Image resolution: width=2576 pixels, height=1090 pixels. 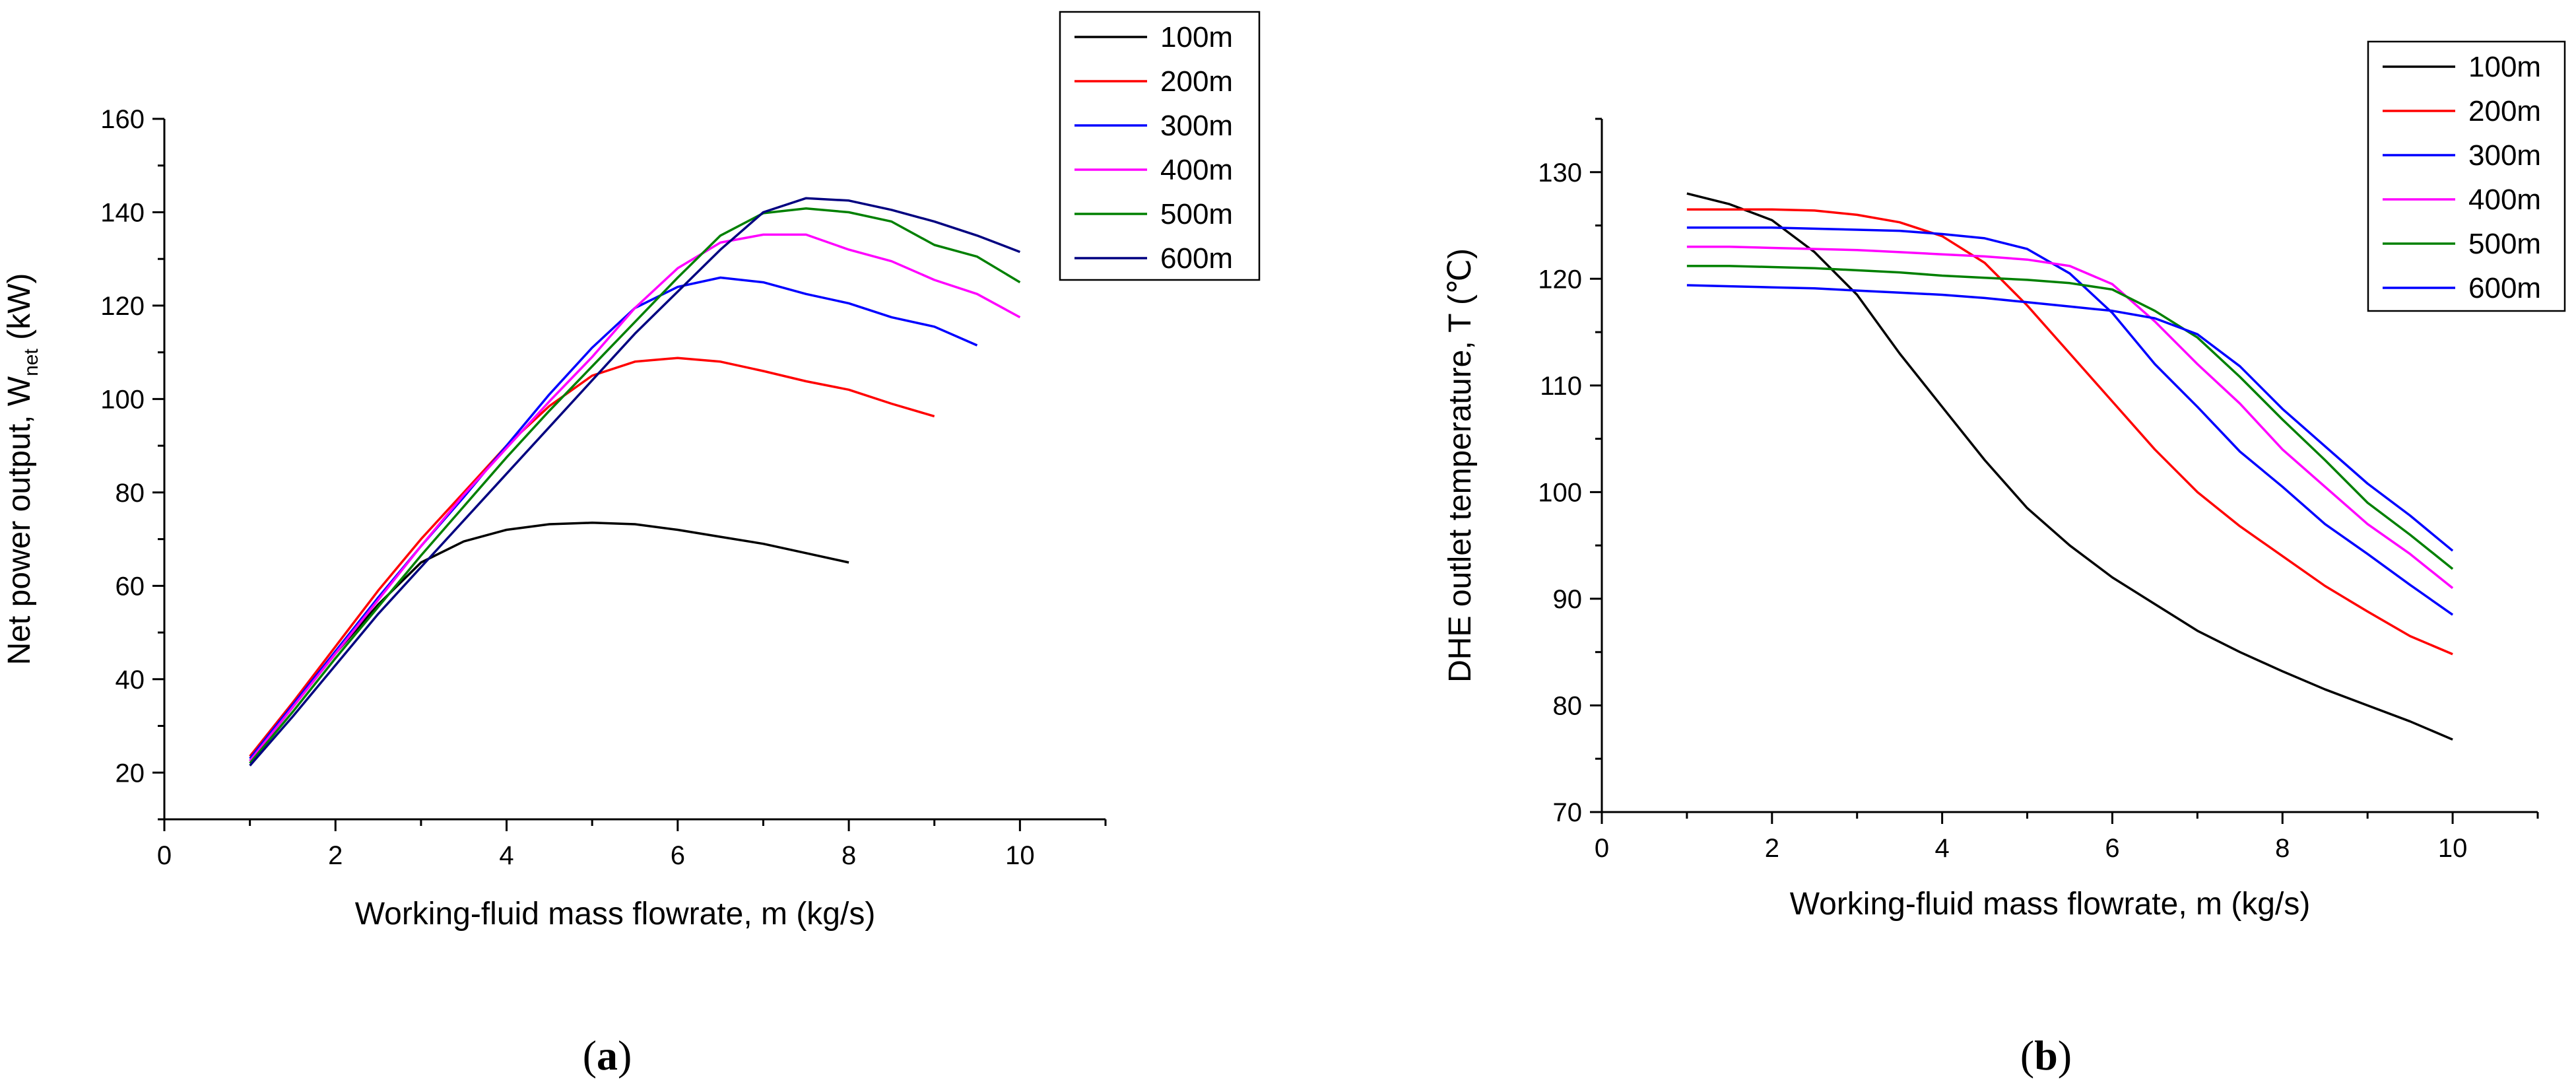 What do you see at coordinates (1561, 386) in the screenshot?
I see `y-tick-label: 110` at bounding box center [1561, 386].